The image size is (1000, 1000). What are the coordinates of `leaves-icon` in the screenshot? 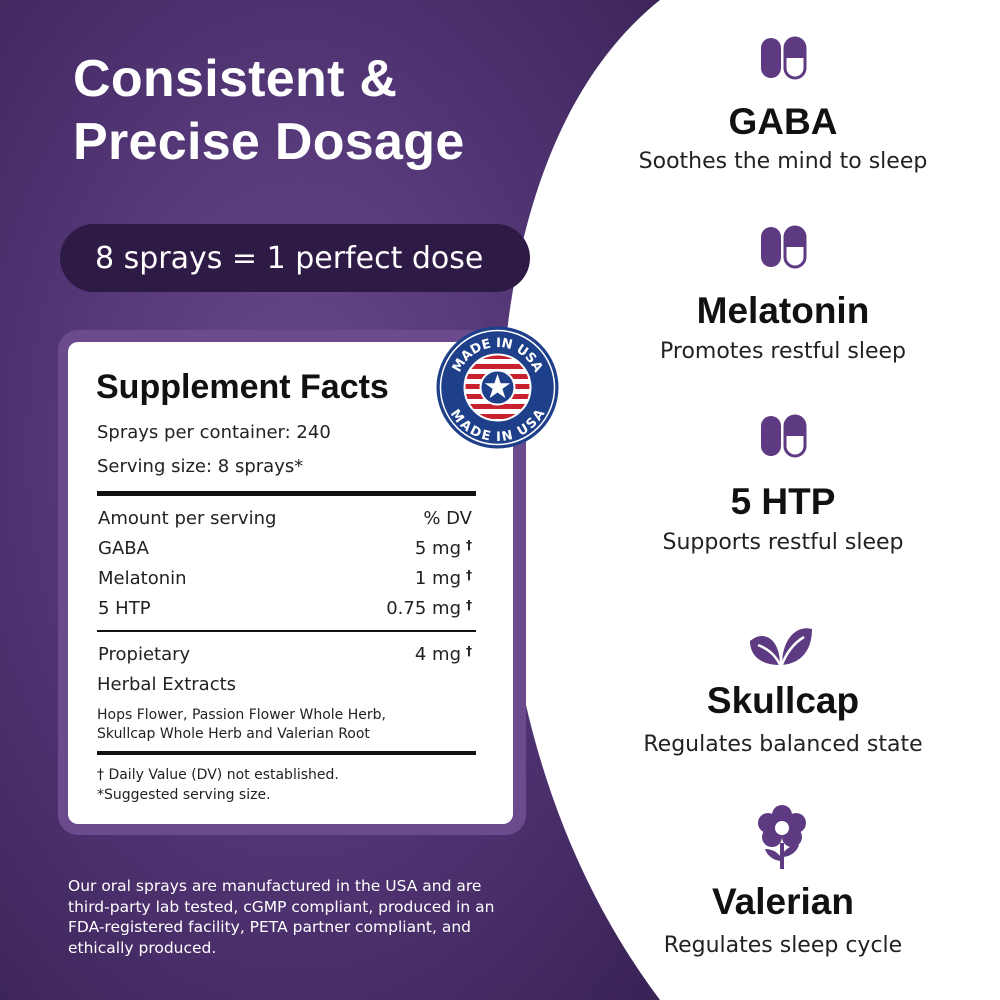 It's located at (781, 648).